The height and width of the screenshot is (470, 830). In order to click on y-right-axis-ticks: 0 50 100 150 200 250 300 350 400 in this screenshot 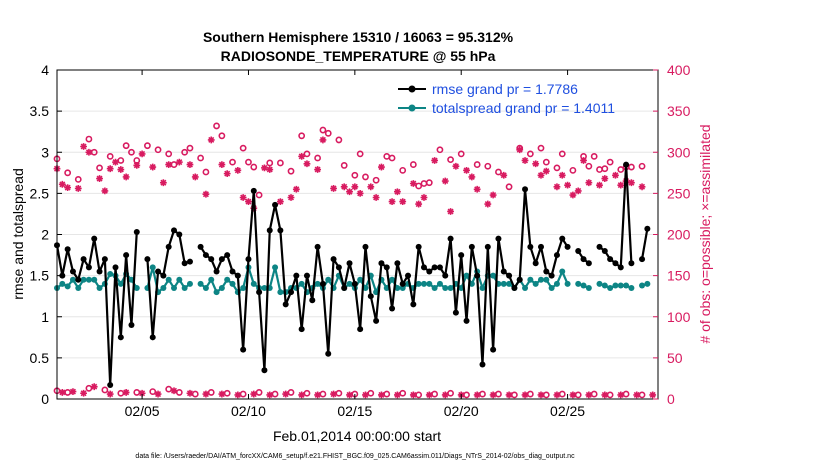, I will do `click(672, 234)`.